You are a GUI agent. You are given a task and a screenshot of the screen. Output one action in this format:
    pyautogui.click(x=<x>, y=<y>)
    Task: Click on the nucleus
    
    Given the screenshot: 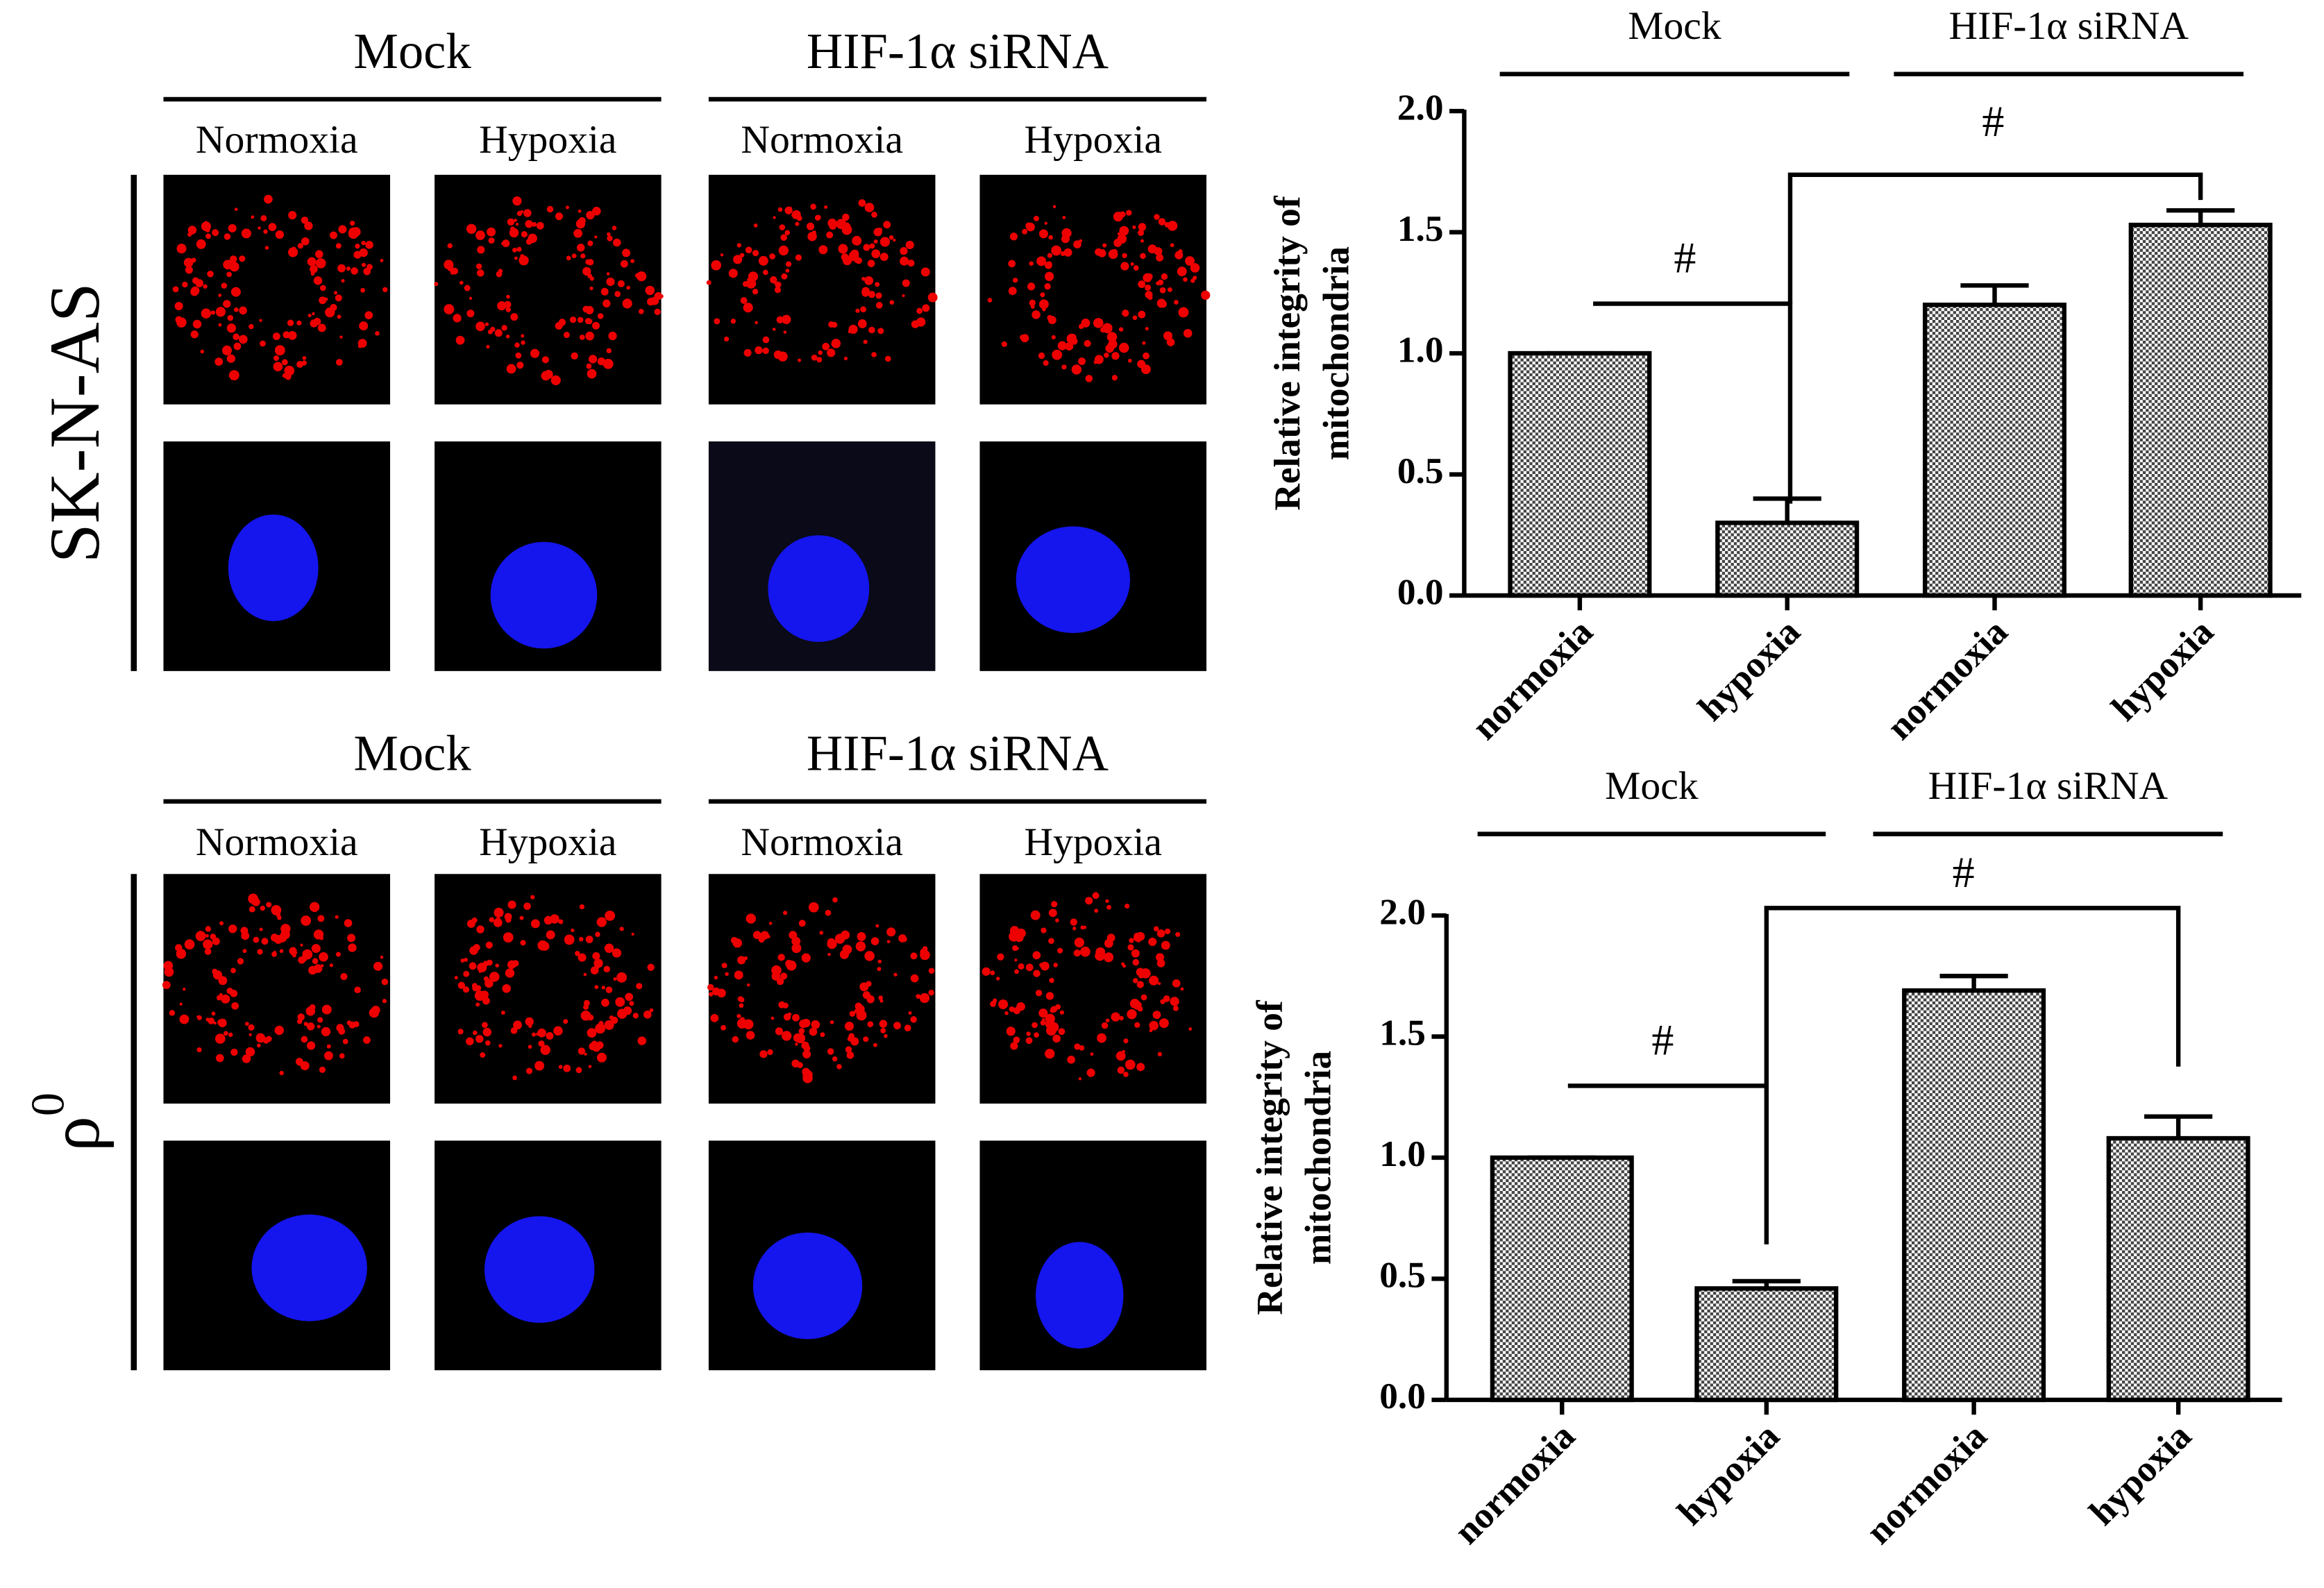 What is the action you would take?
    pyautogui.click(x=819, y=588)
    